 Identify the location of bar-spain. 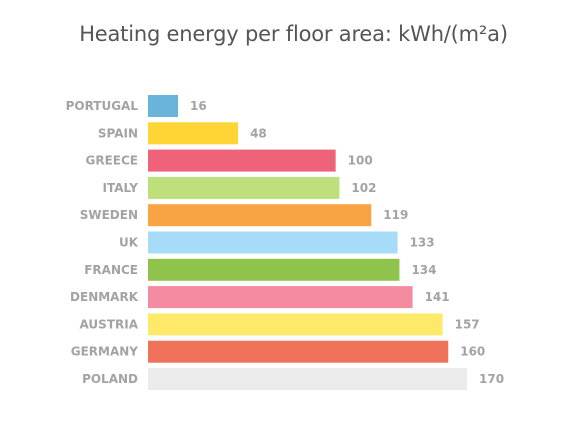
(193, 133).